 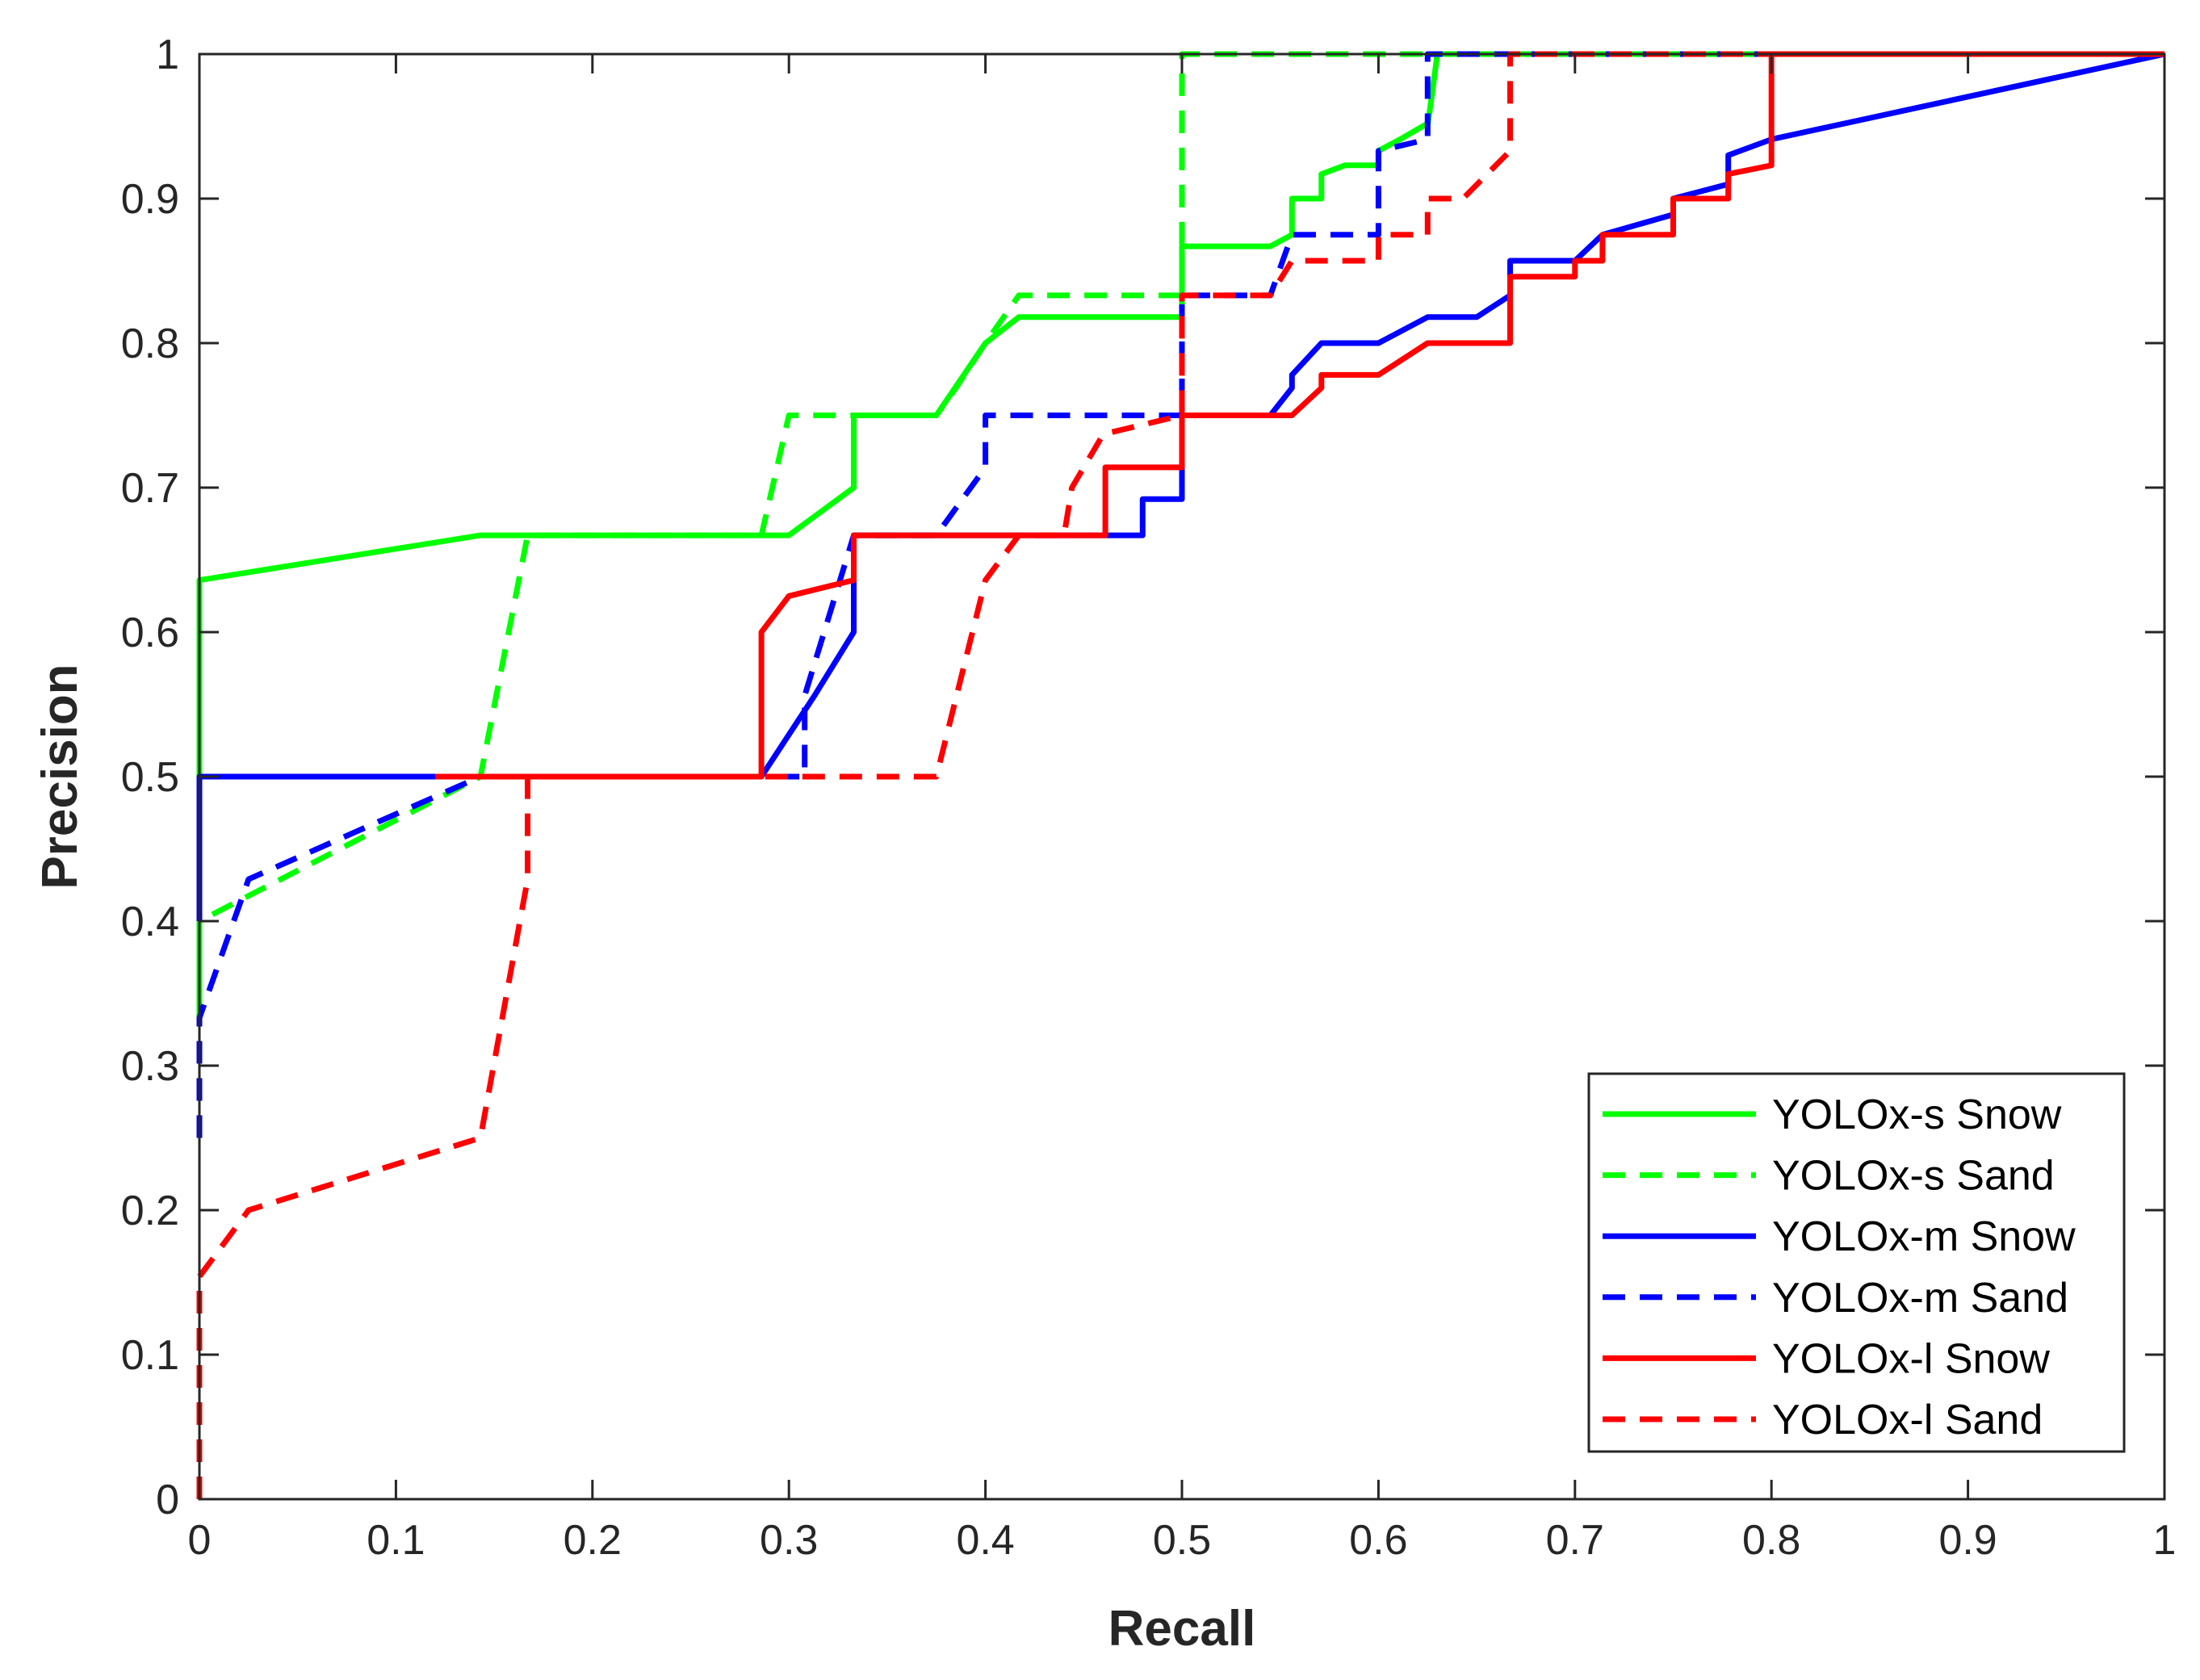 What do you see at coordinates (1967, 1540) in the screenshot?
I see `x-tick-label: 0.9` at bounding box center [1967, 1540].